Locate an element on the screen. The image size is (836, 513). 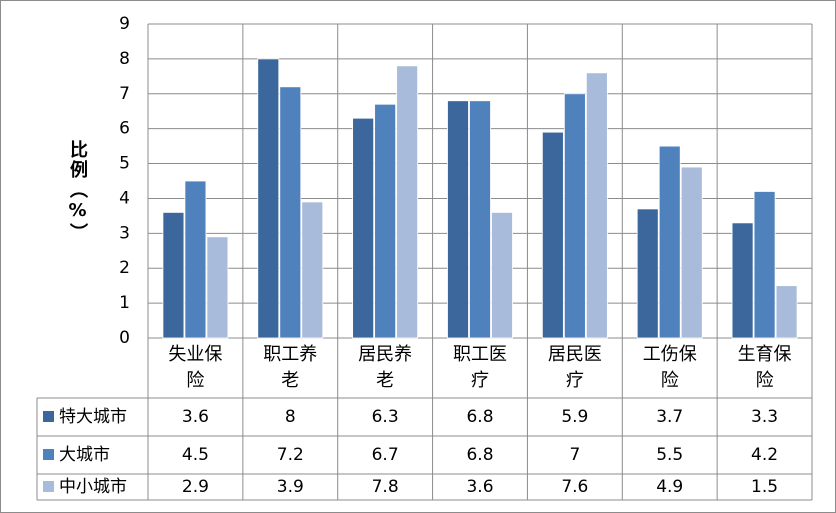
table-cell: 7.2 is located at coordinates (290, 455).